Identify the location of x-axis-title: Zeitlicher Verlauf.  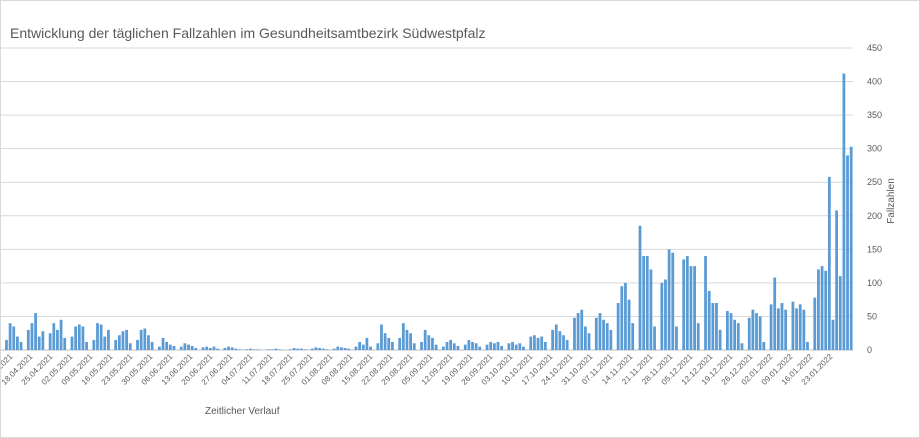
(242, 411).